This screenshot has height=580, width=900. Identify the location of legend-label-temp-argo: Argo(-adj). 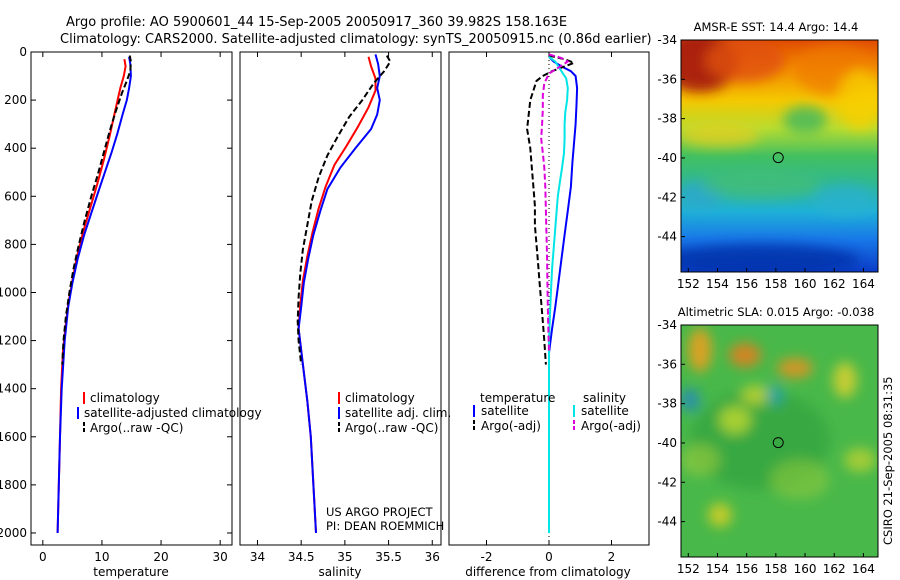
(511, 426).